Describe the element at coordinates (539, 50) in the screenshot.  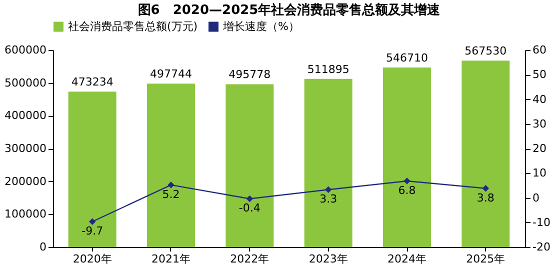
I see `y2-tick-label: 60` at that location.